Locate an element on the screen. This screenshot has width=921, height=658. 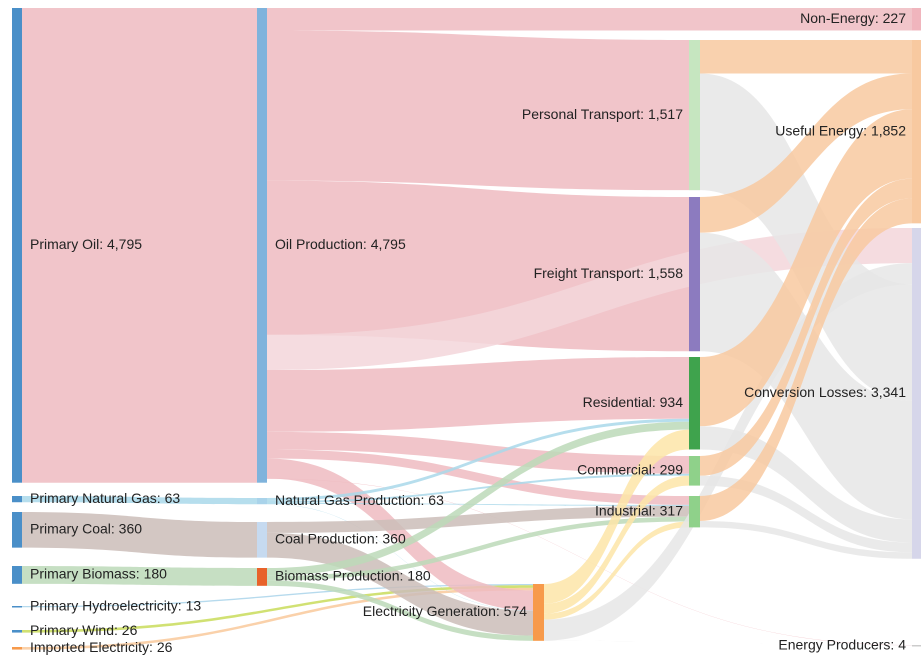
node-label: Coal Production: 360 is located at coordinates (340, 539).